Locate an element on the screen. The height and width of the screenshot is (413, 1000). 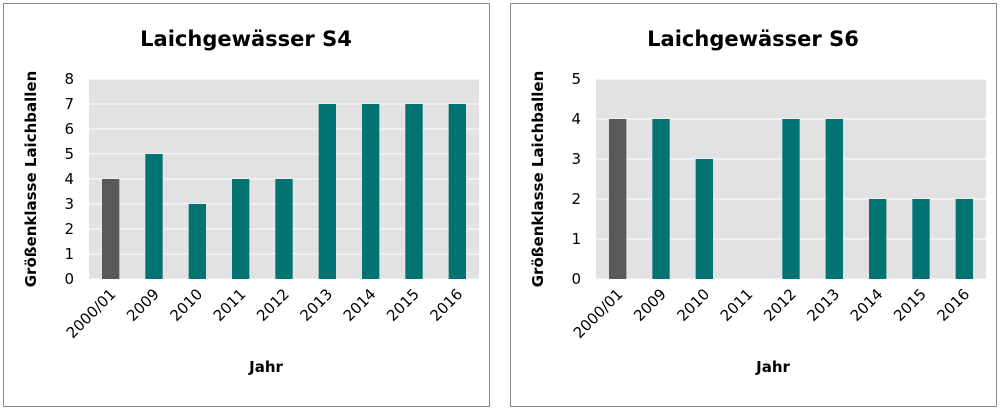
y-tick-label: 8 is located at coordinates (69, 79).